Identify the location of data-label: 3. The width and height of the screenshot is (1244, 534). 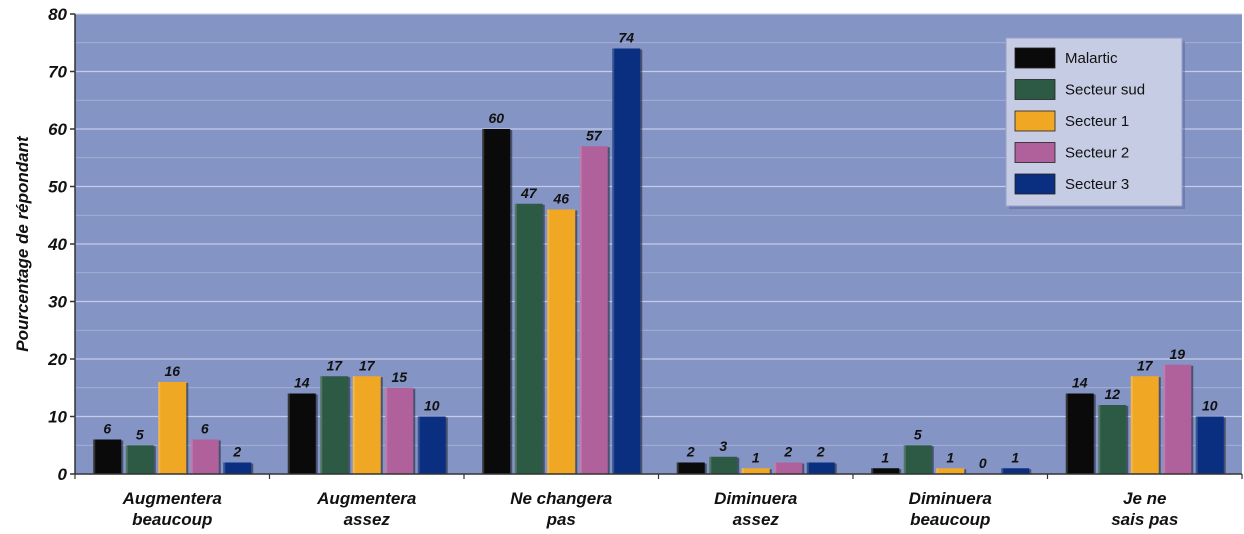
(723, 446).